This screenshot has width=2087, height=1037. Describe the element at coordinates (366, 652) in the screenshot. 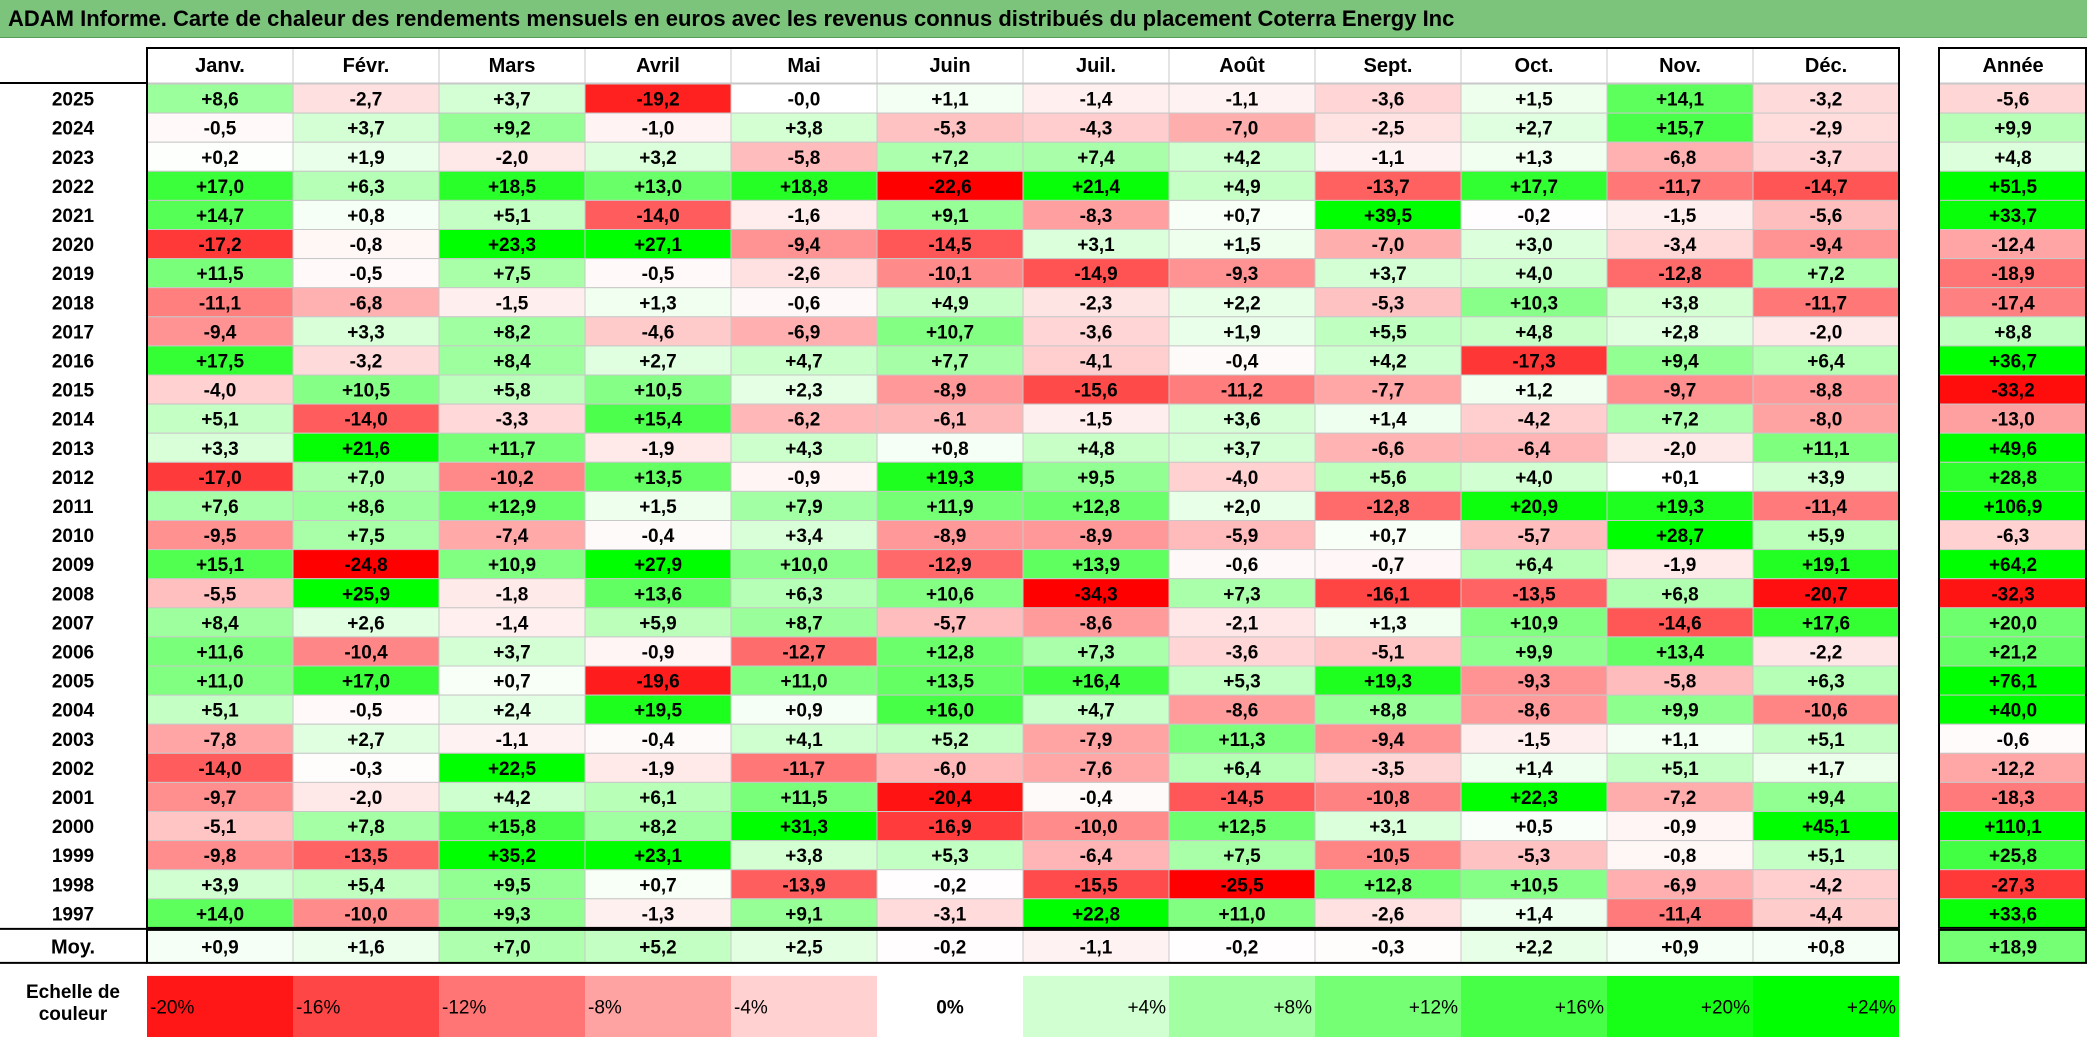

I see `heatmap-value: -10,4` at that location.